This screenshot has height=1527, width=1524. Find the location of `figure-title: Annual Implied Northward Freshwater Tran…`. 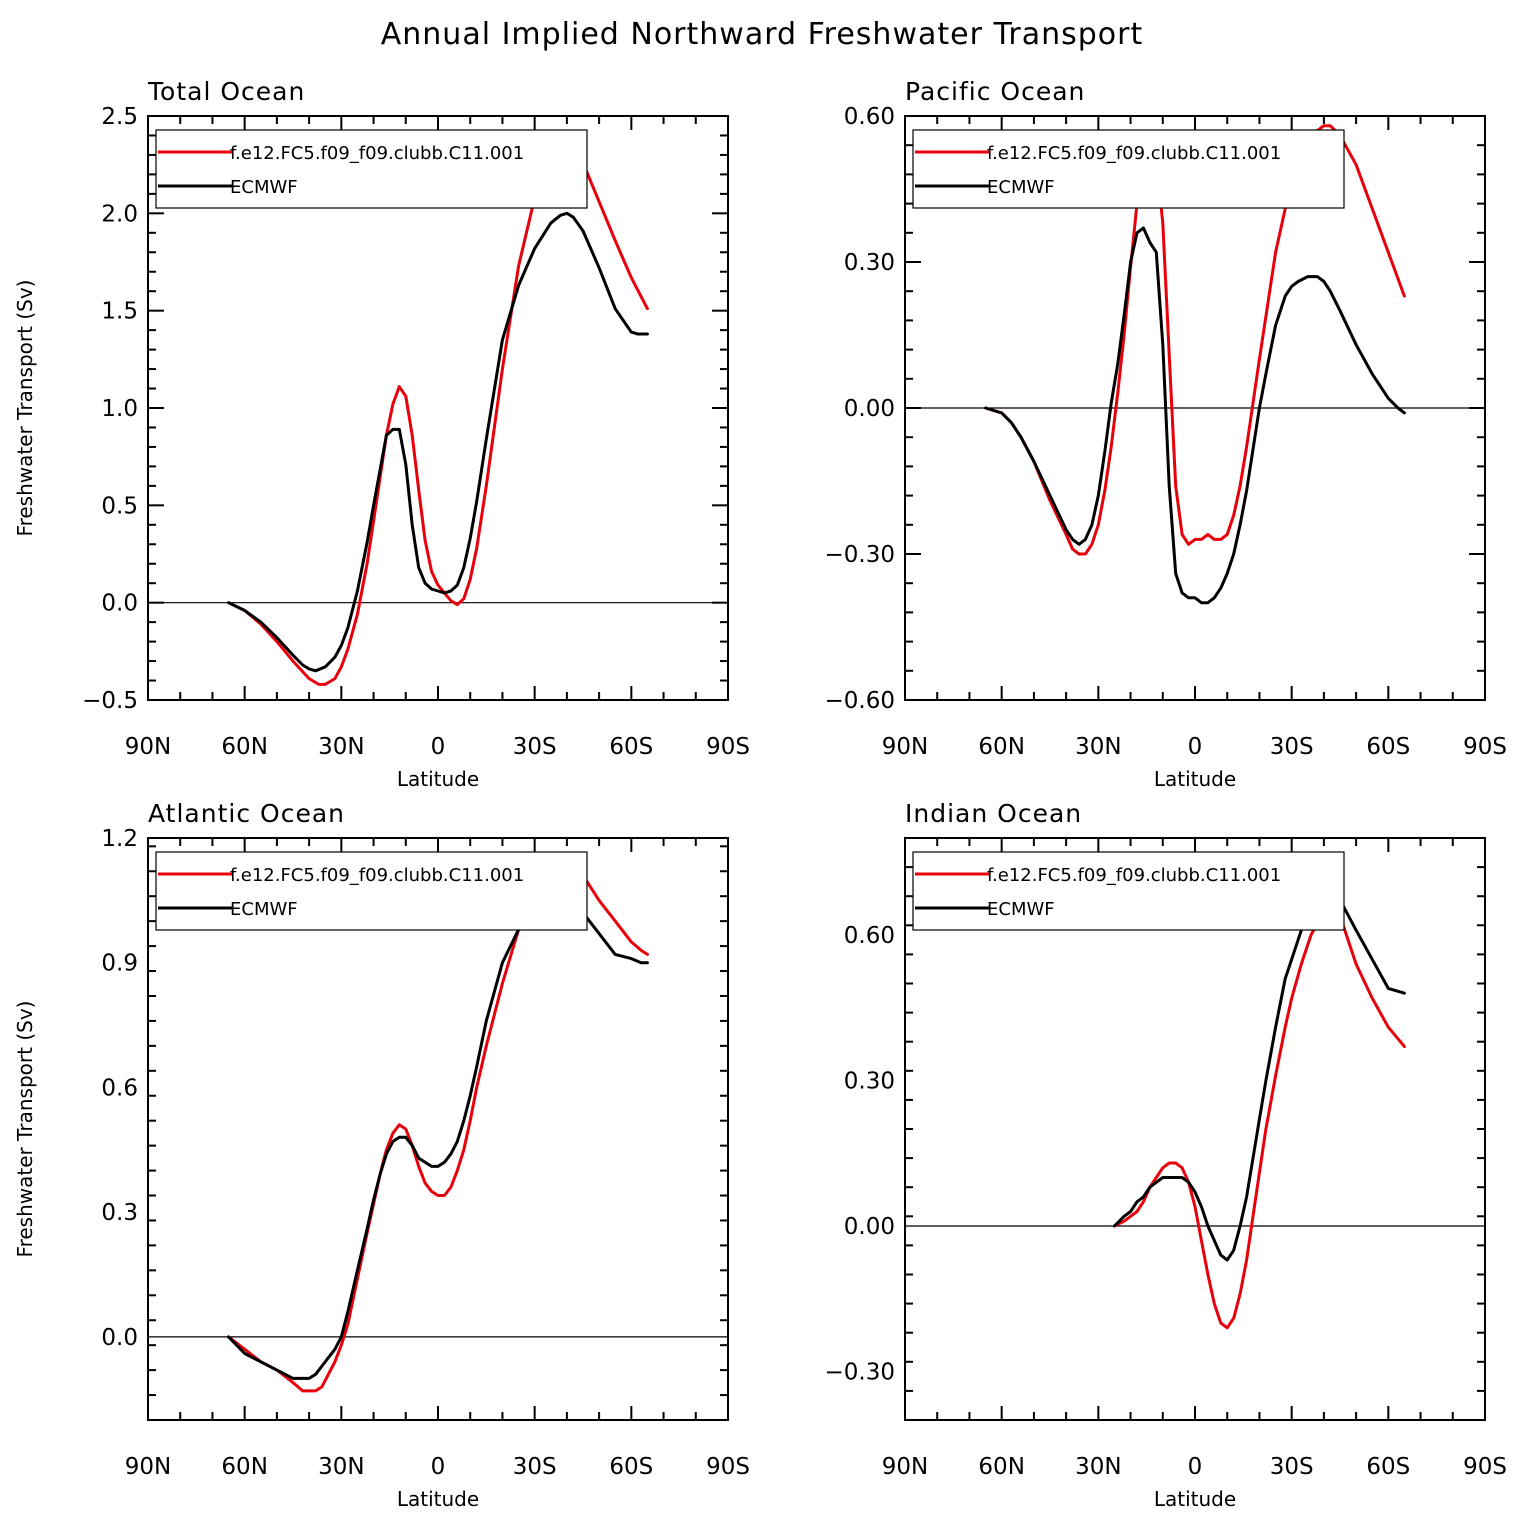

figure-title: Annual Implied Northward Freshwater Tran… is located at coordinates (762, 34).